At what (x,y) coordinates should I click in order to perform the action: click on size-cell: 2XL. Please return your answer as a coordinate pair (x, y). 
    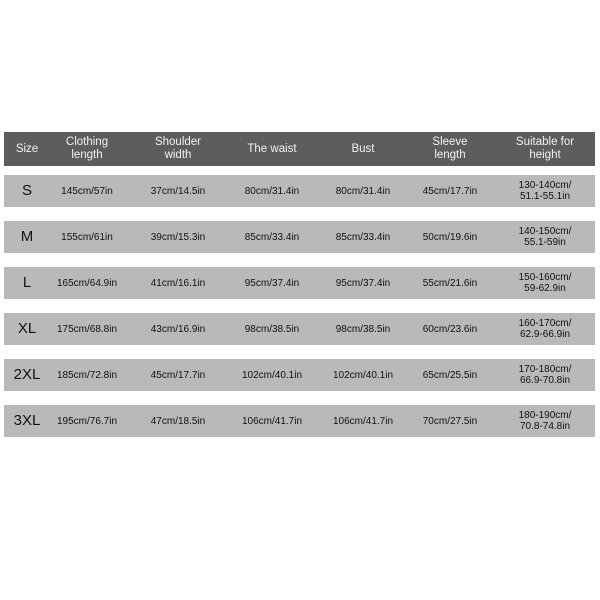
    Looking at the image, I should click on (27, 374).